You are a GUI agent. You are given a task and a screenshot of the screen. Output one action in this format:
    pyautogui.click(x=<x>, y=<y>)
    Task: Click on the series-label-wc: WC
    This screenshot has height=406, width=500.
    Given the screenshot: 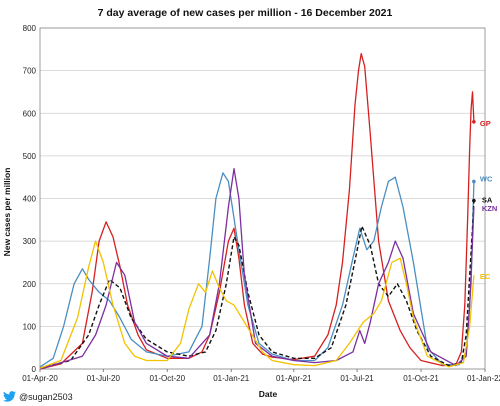 What is the action you would take?
    pyautogui.click(x=486, y=178)
    